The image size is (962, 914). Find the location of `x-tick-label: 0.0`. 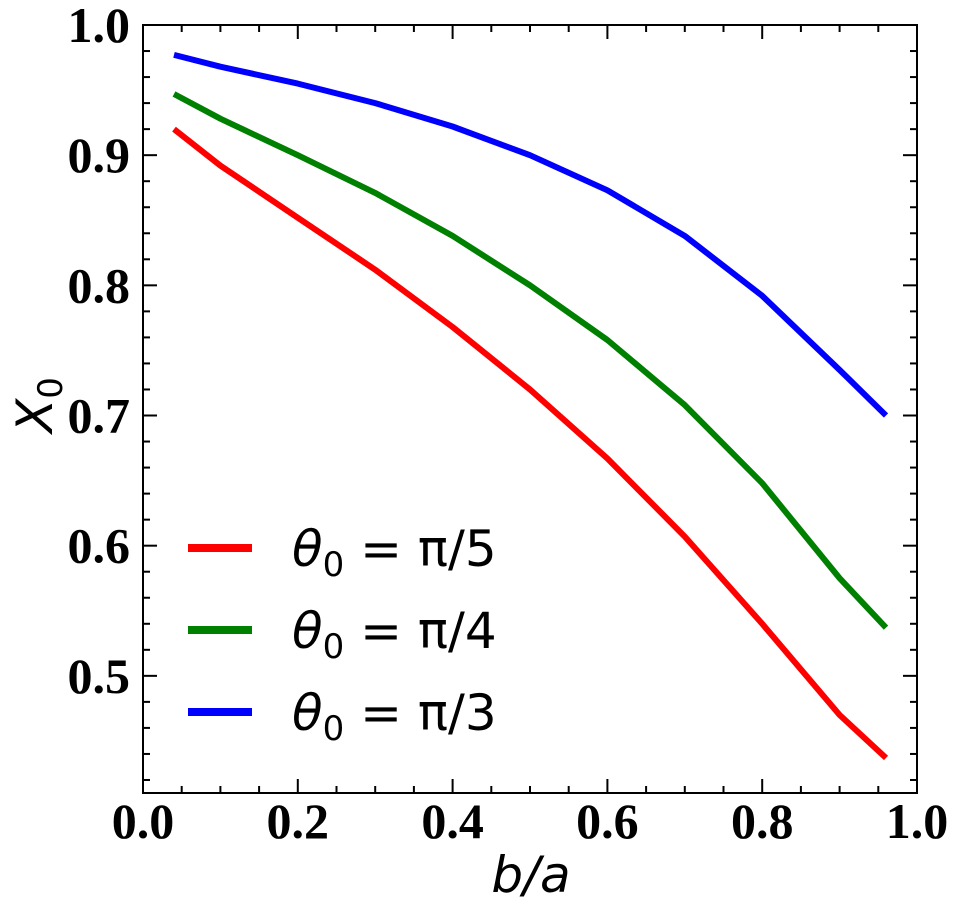

x-tick-label: 0.0 is located at coordinates (143, 821).